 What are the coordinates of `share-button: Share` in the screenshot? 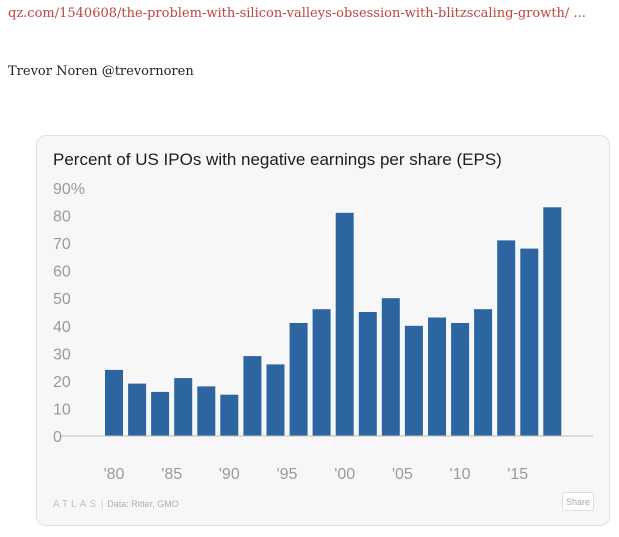 It's located at (578, 501).